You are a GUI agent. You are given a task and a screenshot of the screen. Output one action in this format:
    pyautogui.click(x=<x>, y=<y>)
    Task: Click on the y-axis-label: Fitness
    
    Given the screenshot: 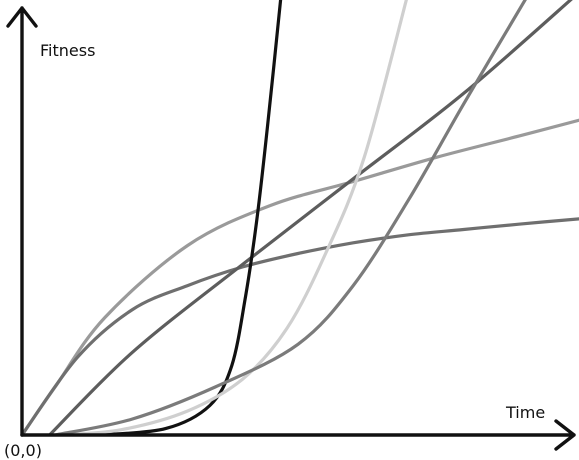 What is the action you would take?
    pyautogui.click(x=67, y=50)
    